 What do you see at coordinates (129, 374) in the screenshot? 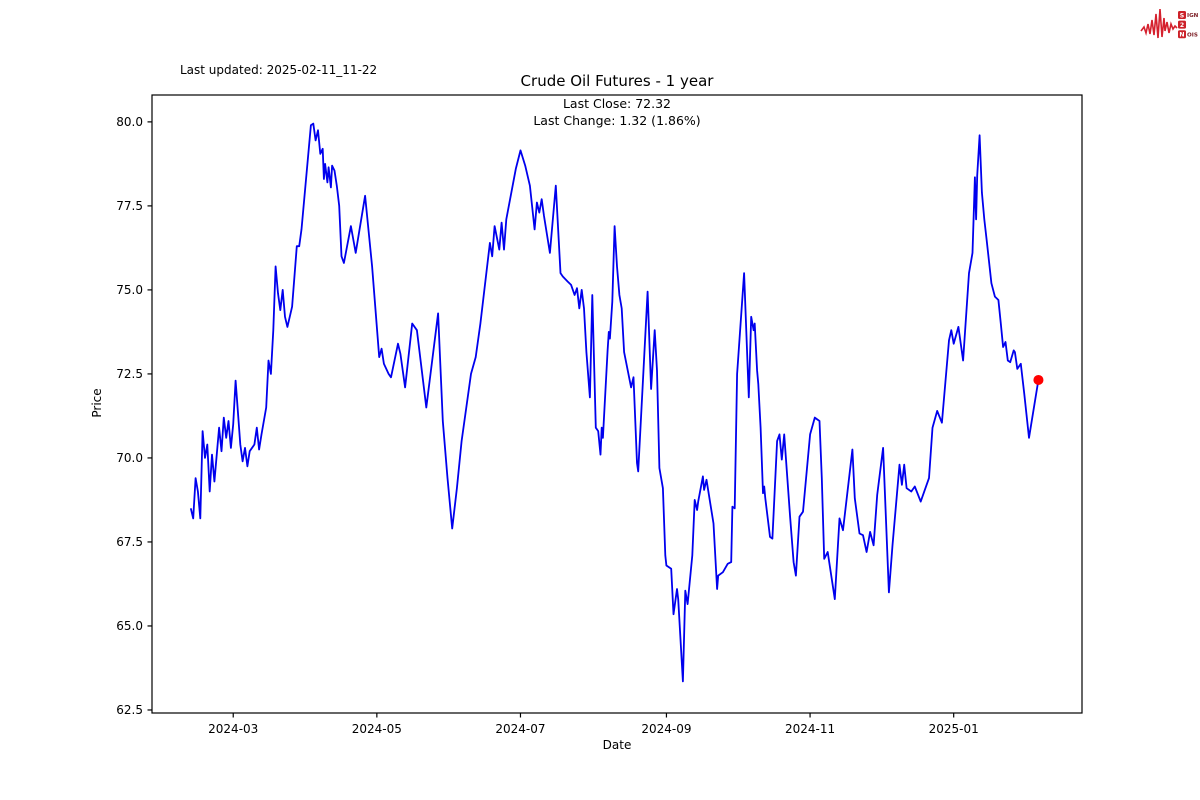
I see `y-tick-label: 72.5` at bounding box center [129, 374].